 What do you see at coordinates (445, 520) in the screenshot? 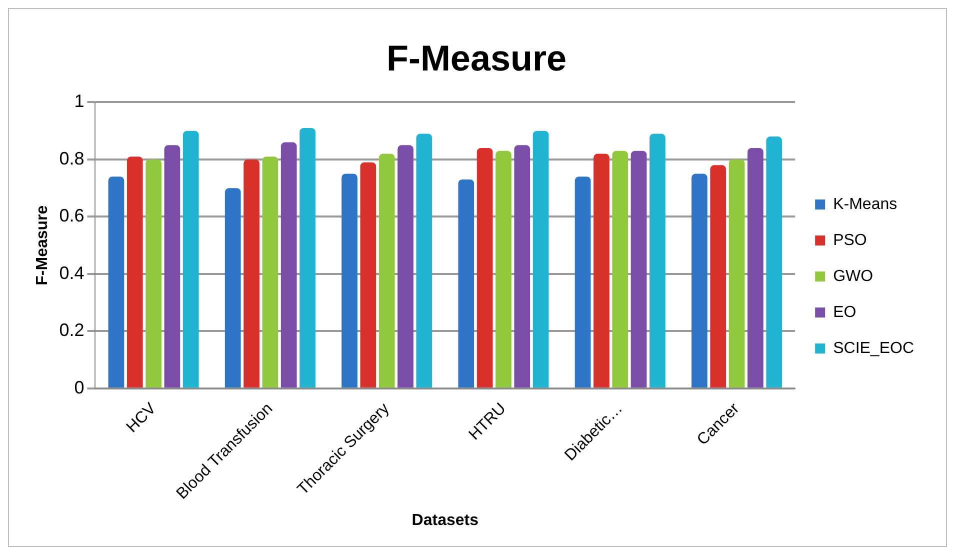
I see `x-axis-title: Datasets` at bounding box center [445, 520].